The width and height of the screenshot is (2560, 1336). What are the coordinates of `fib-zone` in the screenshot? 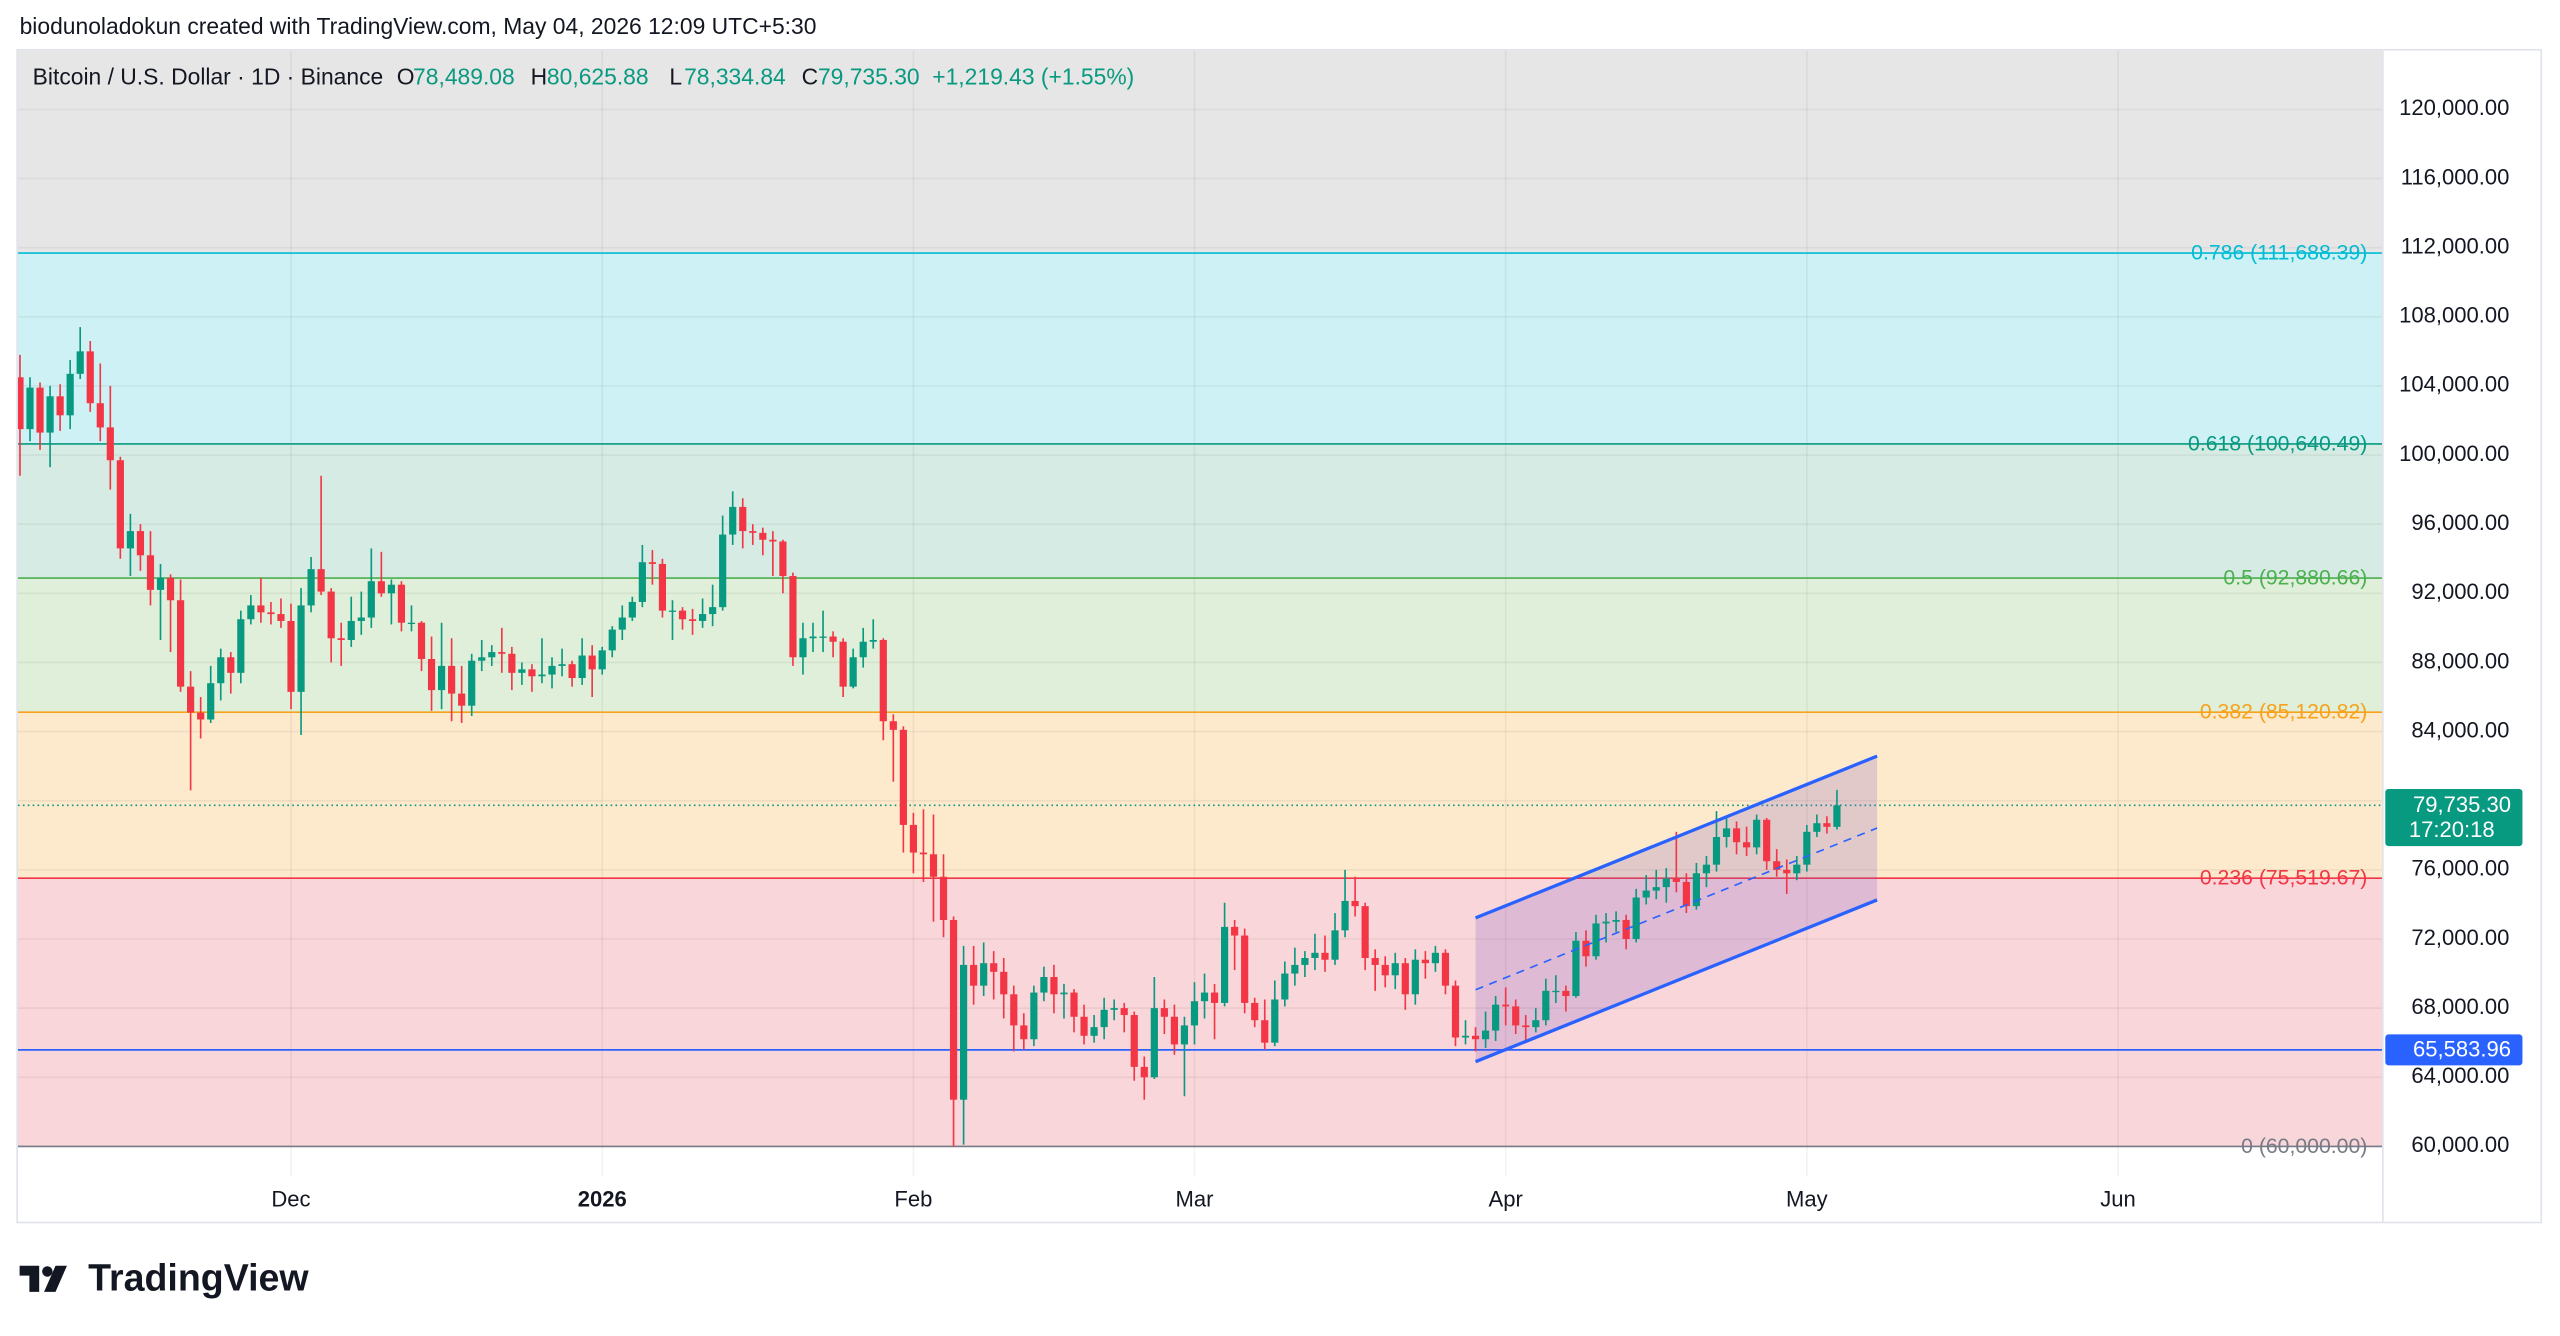 It's located at (1200, 348).